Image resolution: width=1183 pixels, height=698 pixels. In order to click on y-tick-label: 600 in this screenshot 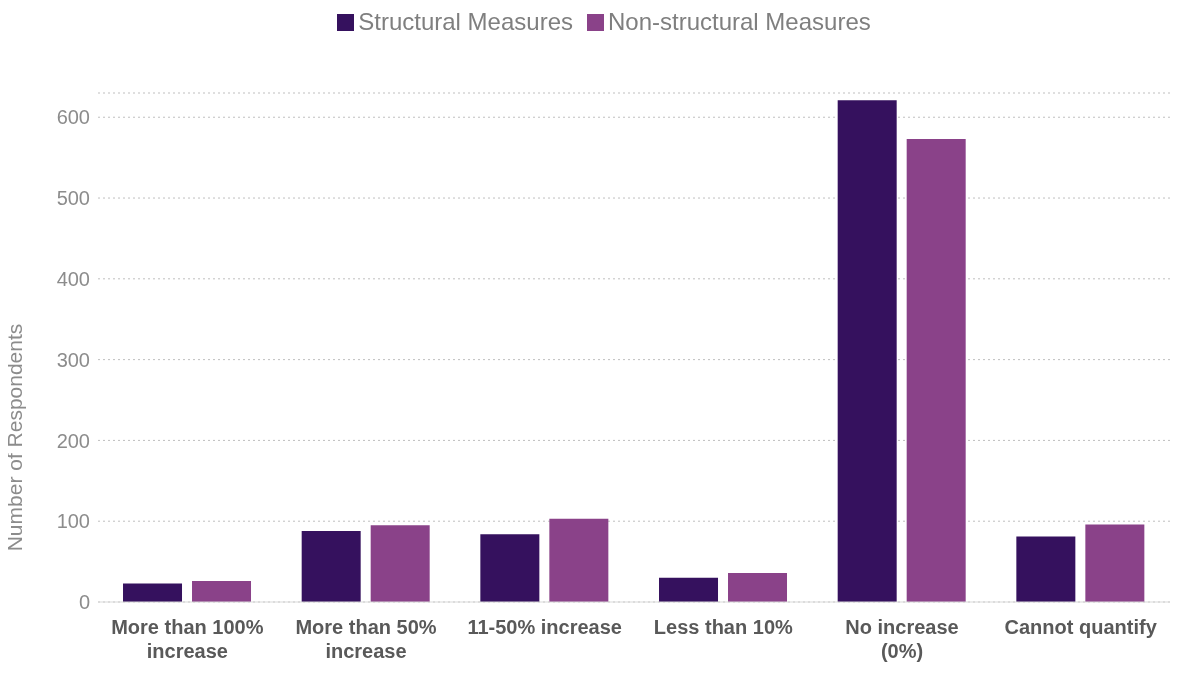, I will do `click(73, 117)`.